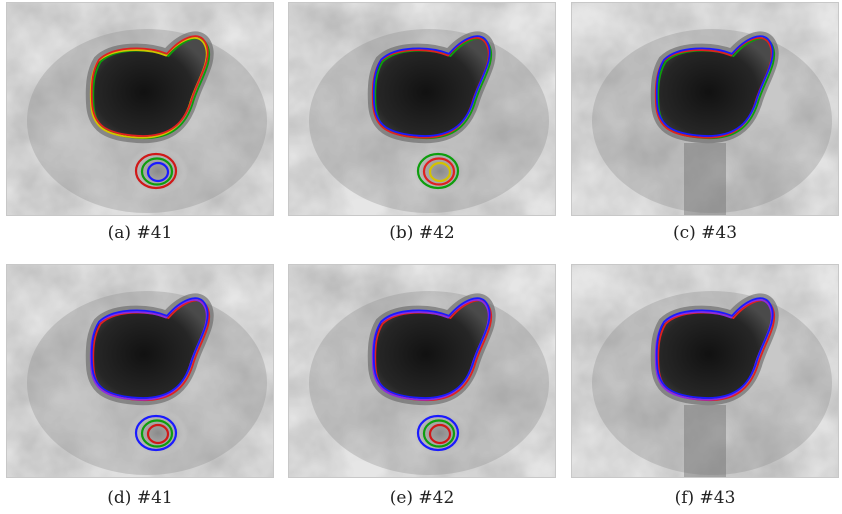 This screenshot has height=514, width=842. I want to click on panel-c-svg, so click(705, 109).